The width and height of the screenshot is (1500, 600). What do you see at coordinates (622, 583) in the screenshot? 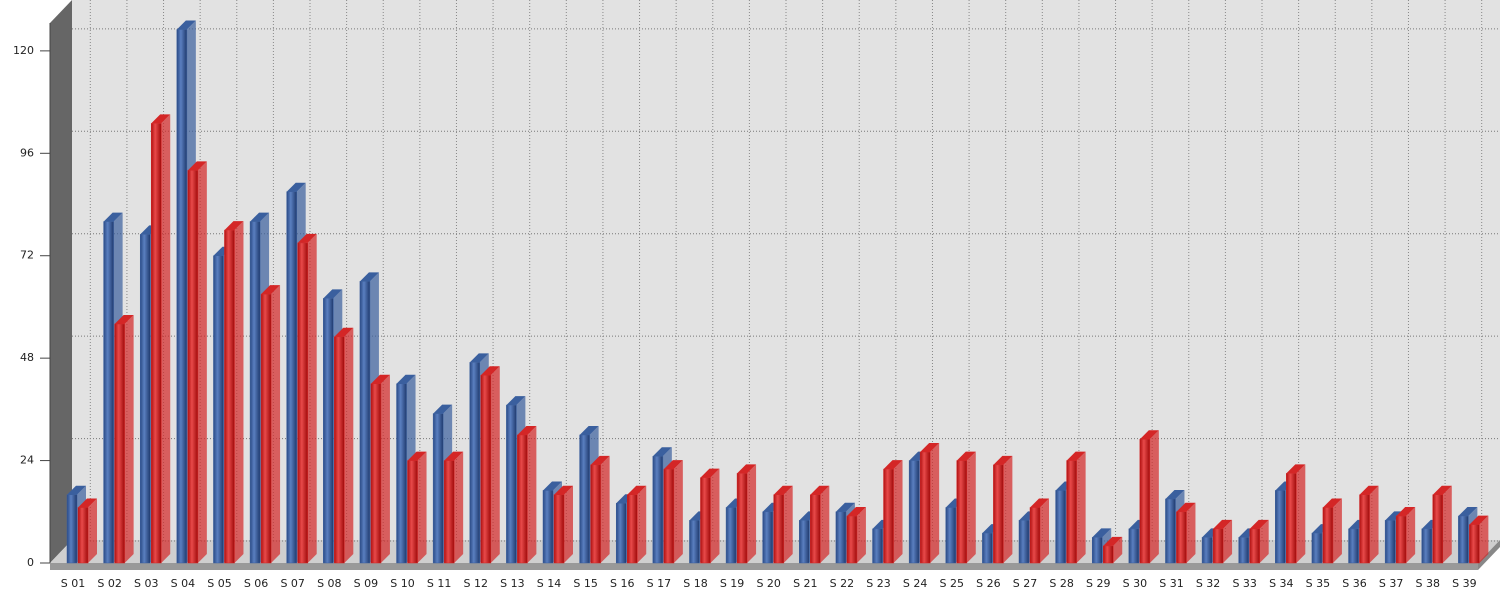
I see `x-tick-label: S 16` at bounding box center [622, 583].